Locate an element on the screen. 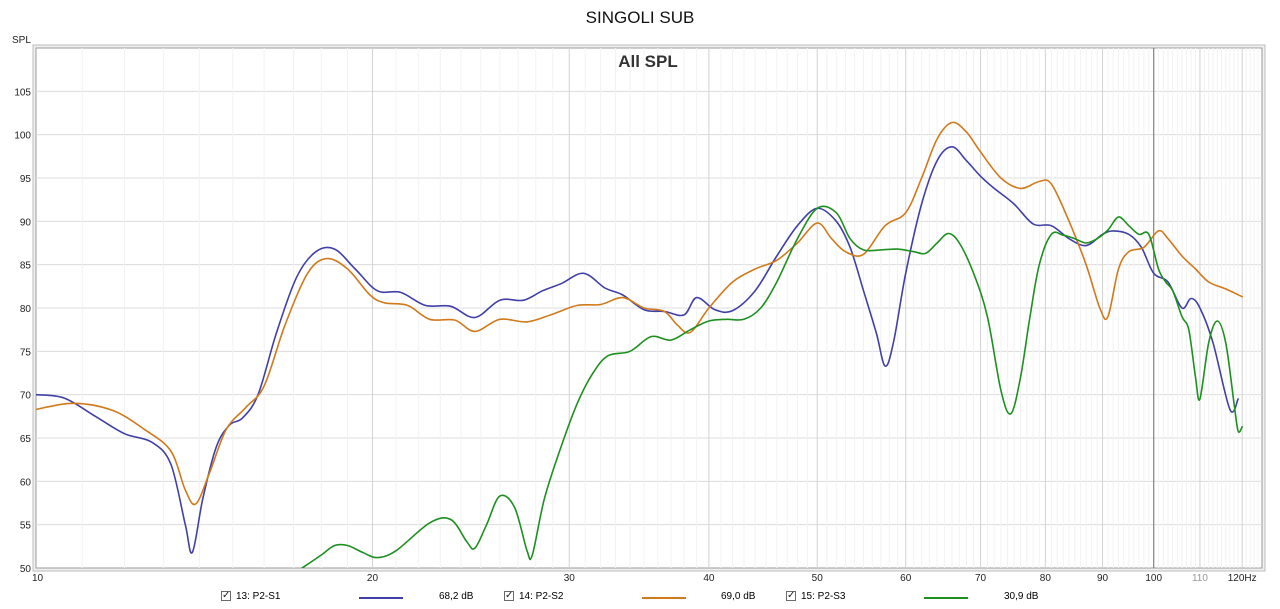 This screenshot has height=609, width=1280. series-2-value: 69,0 dB is located at coordinates (738, 596).